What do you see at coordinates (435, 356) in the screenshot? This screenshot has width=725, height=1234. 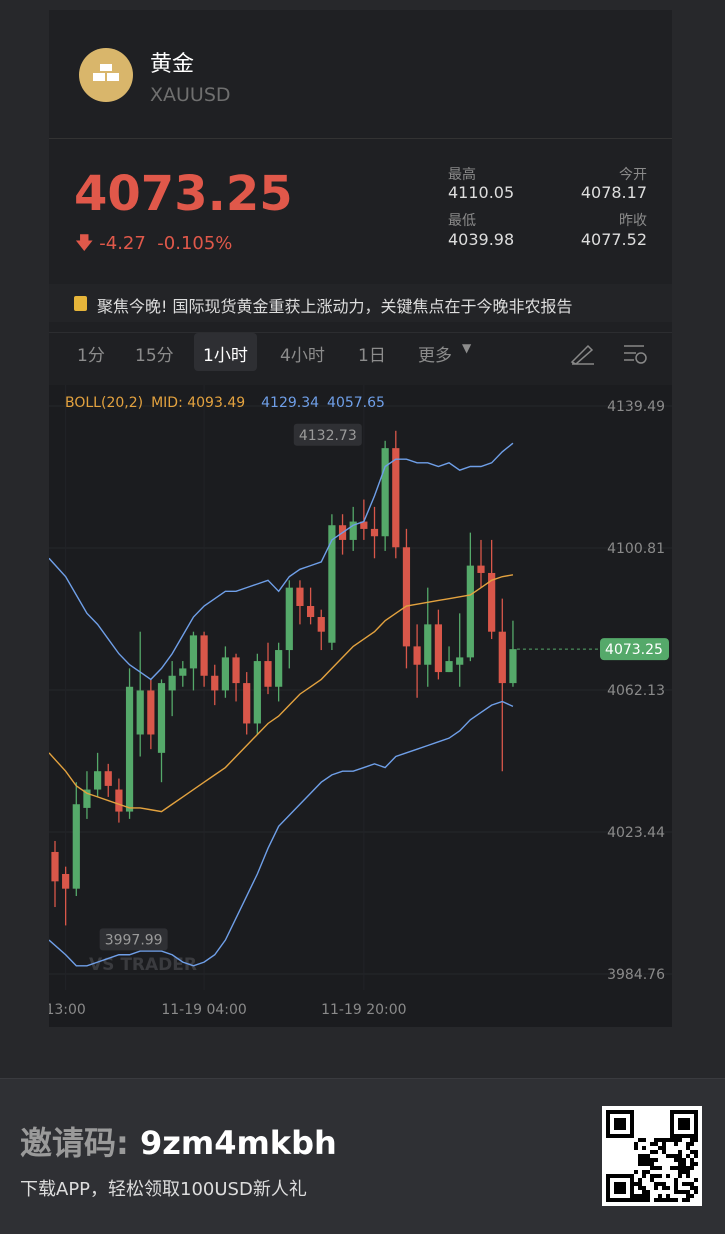 I see `tab: 更多` at bounding box center [435, 356].